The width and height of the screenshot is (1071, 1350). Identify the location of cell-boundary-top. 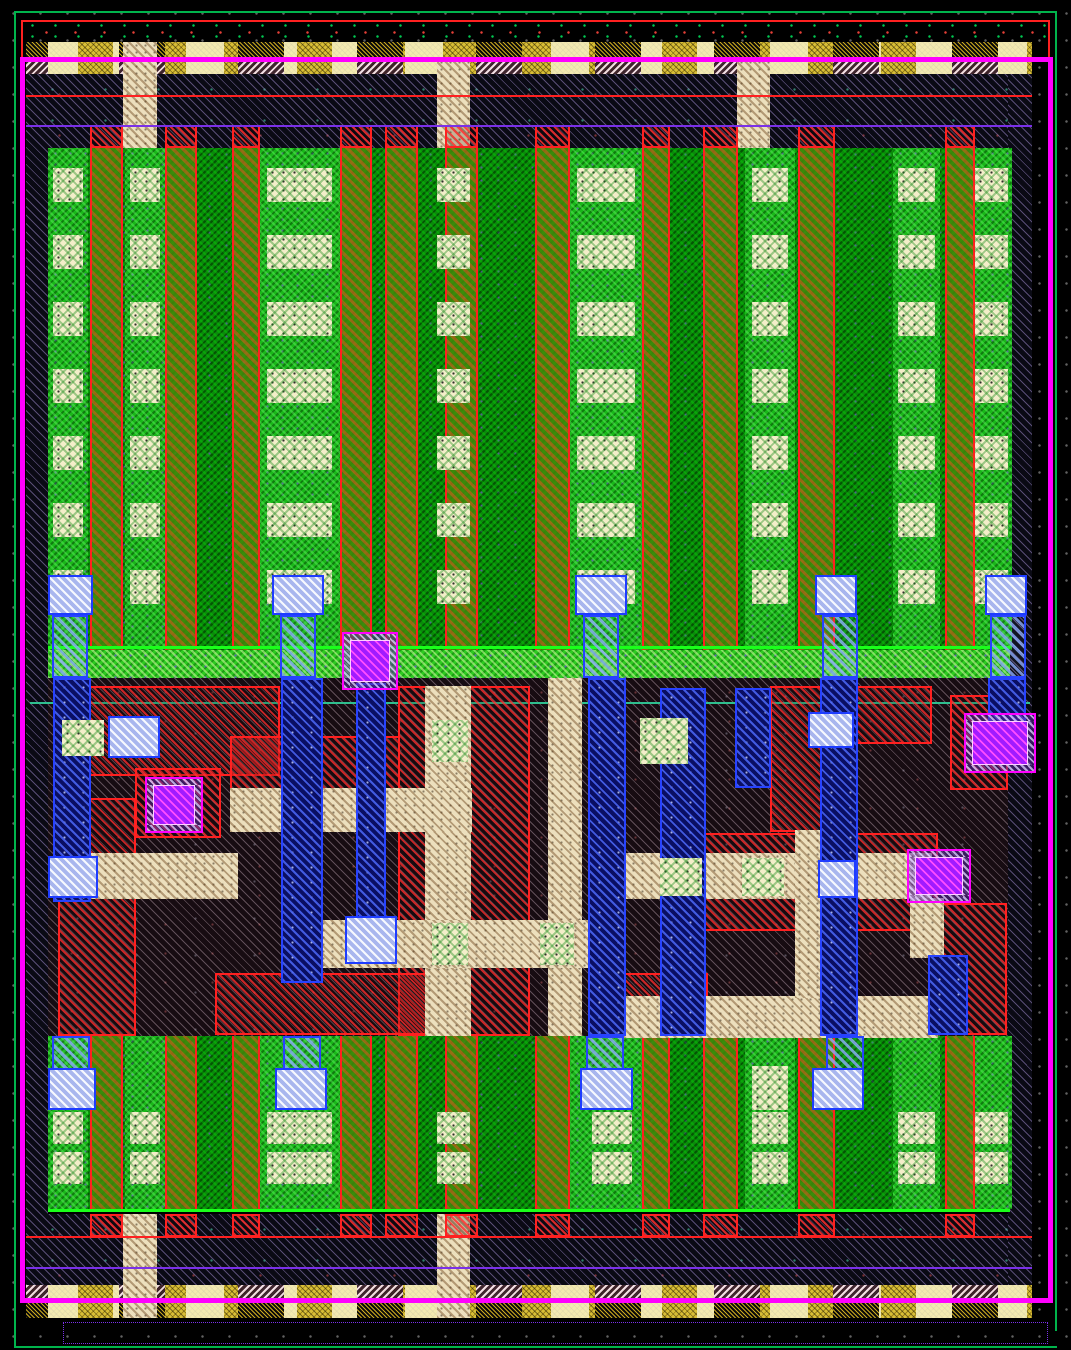
(536, 59).